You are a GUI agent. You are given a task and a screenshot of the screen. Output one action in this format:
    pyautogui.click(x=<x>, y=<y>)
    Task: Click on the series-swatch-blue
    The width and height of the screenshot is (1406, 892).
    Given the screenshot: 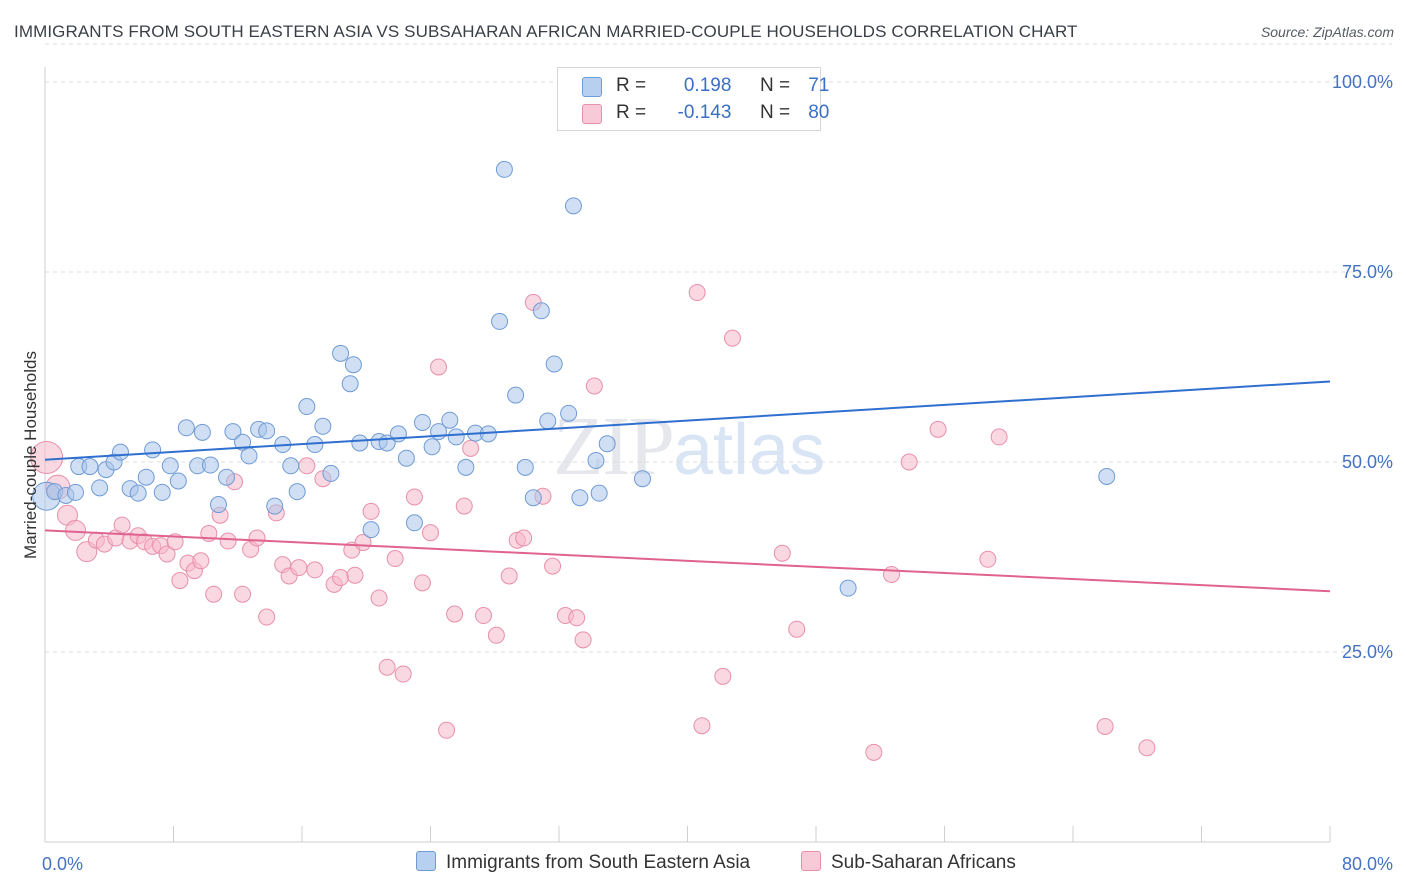 What is the action you would take?
    pyautogui.click(x=426, y=861)
    